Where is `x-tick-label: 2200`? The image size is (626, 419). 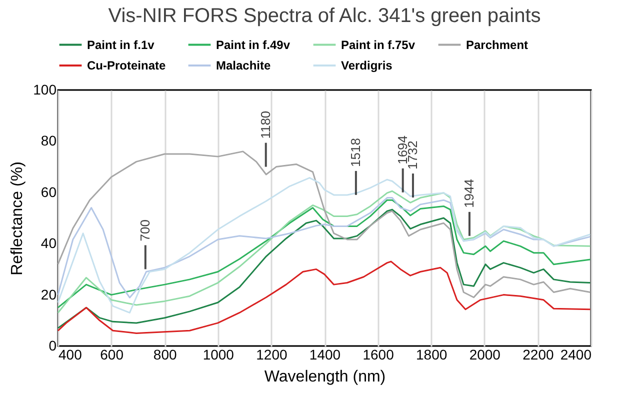
x-tick-label: 2200 is located at coordinates (538, 354).